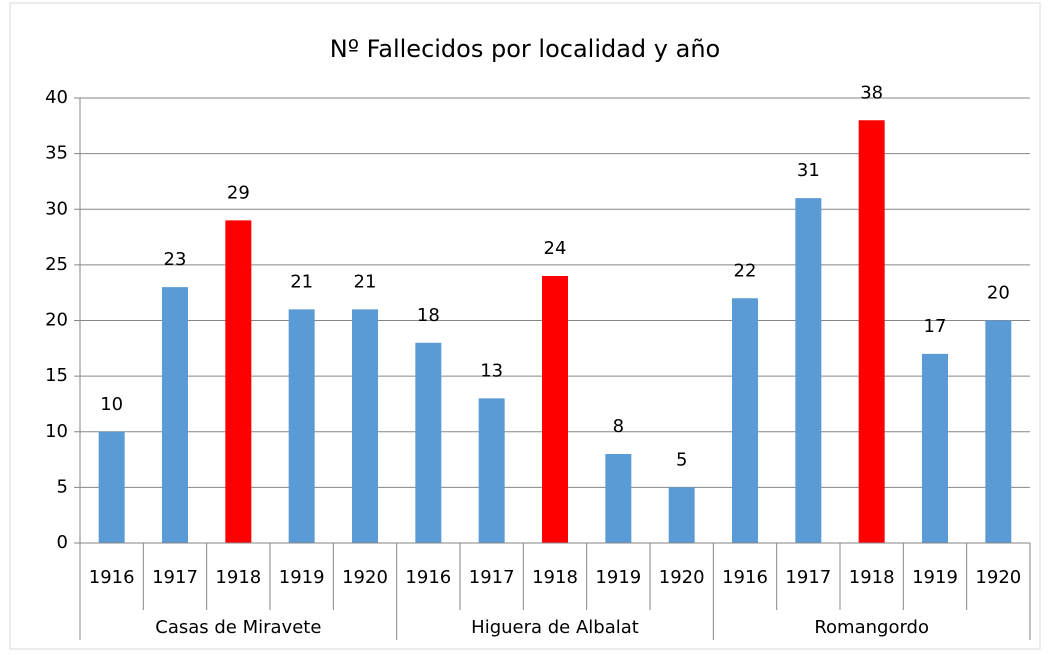 The image size is (1051, 655). I want to click on data-label: 31, so click(808, 170).